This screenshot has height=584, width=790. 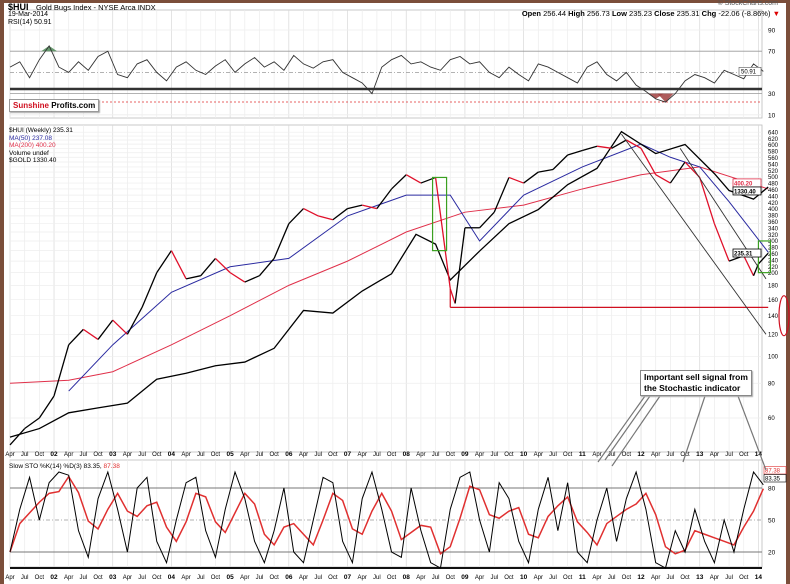 I want to click on x-tick-label: 12, so click(x=641, y=577).